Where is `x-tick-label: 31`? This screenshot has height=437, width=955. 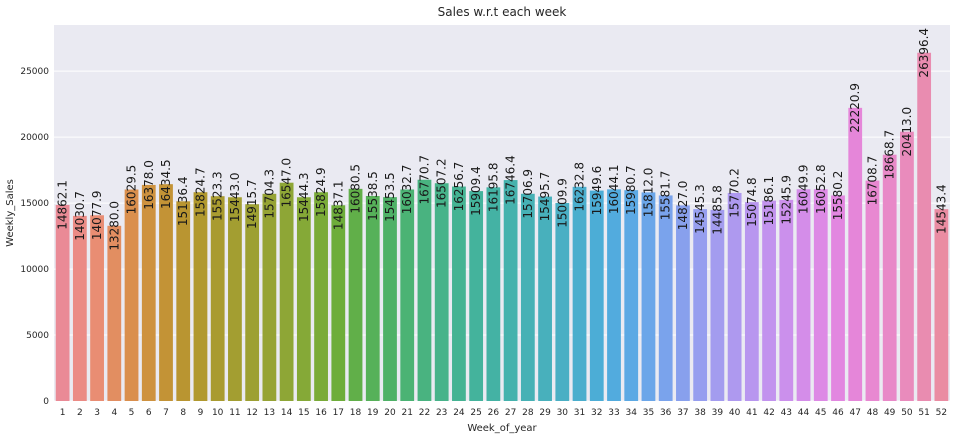
x-tick-label: 31 is located at coordinates (579, 413).